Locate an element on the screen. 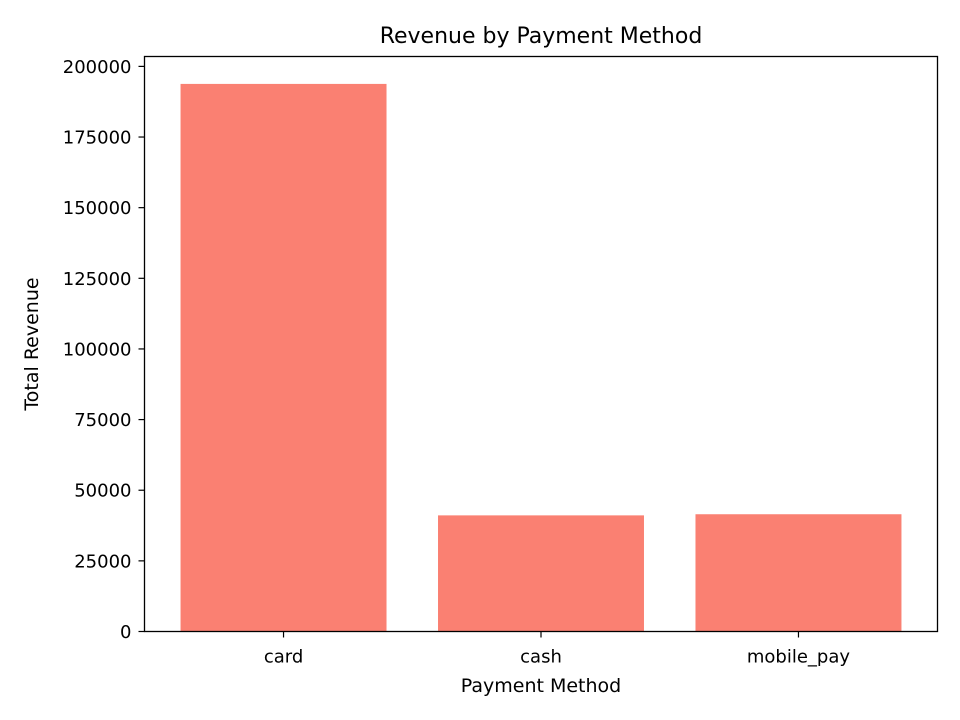  y-tick-label: 75000 is located at coordinates (102, 420).